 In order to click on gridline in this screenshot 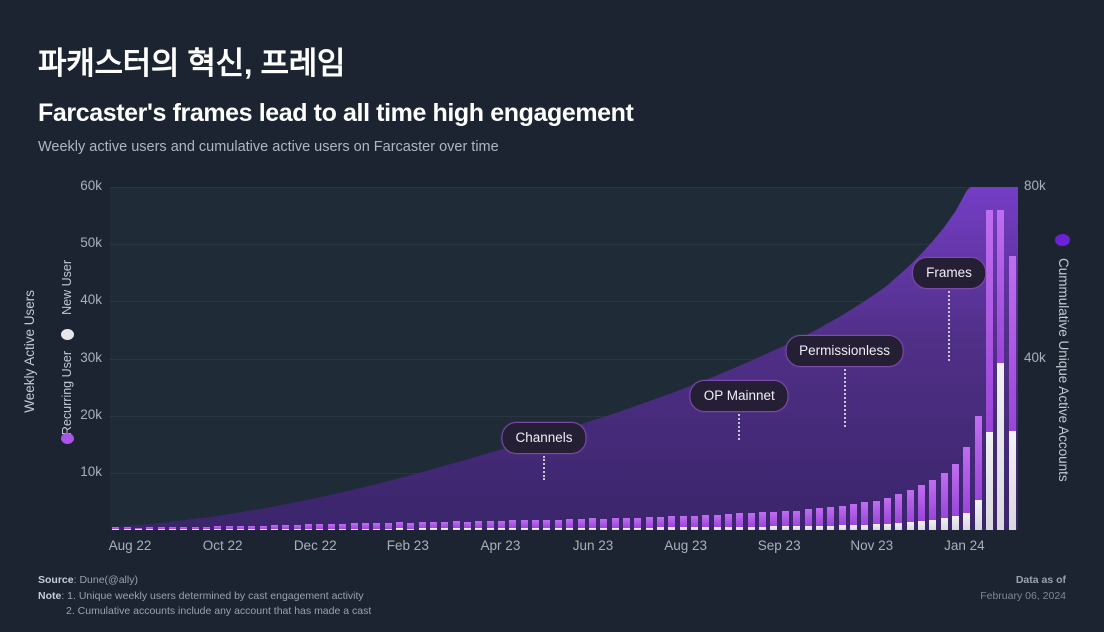, I will do `click(564, 359)`.